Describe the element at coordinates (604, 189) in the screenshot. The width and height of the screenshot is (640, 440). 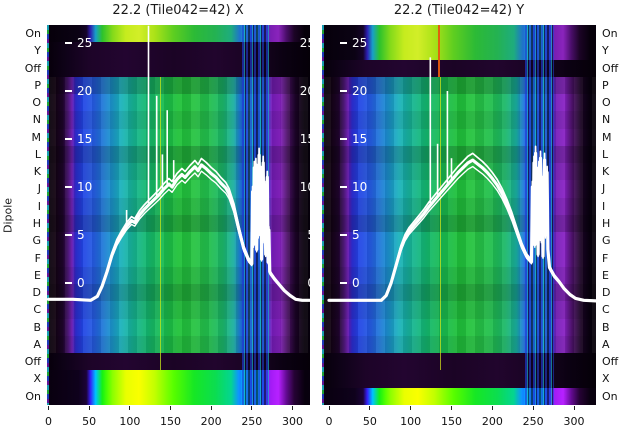
I see `dipole-tick-label-right: J` at that location.